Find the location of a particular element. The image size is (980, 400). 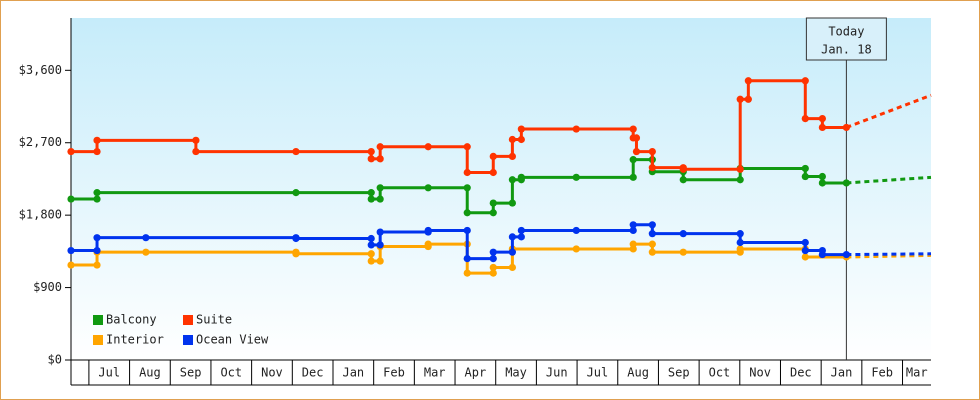

y-tick-label: $0 is located at coordinates (55, 360).